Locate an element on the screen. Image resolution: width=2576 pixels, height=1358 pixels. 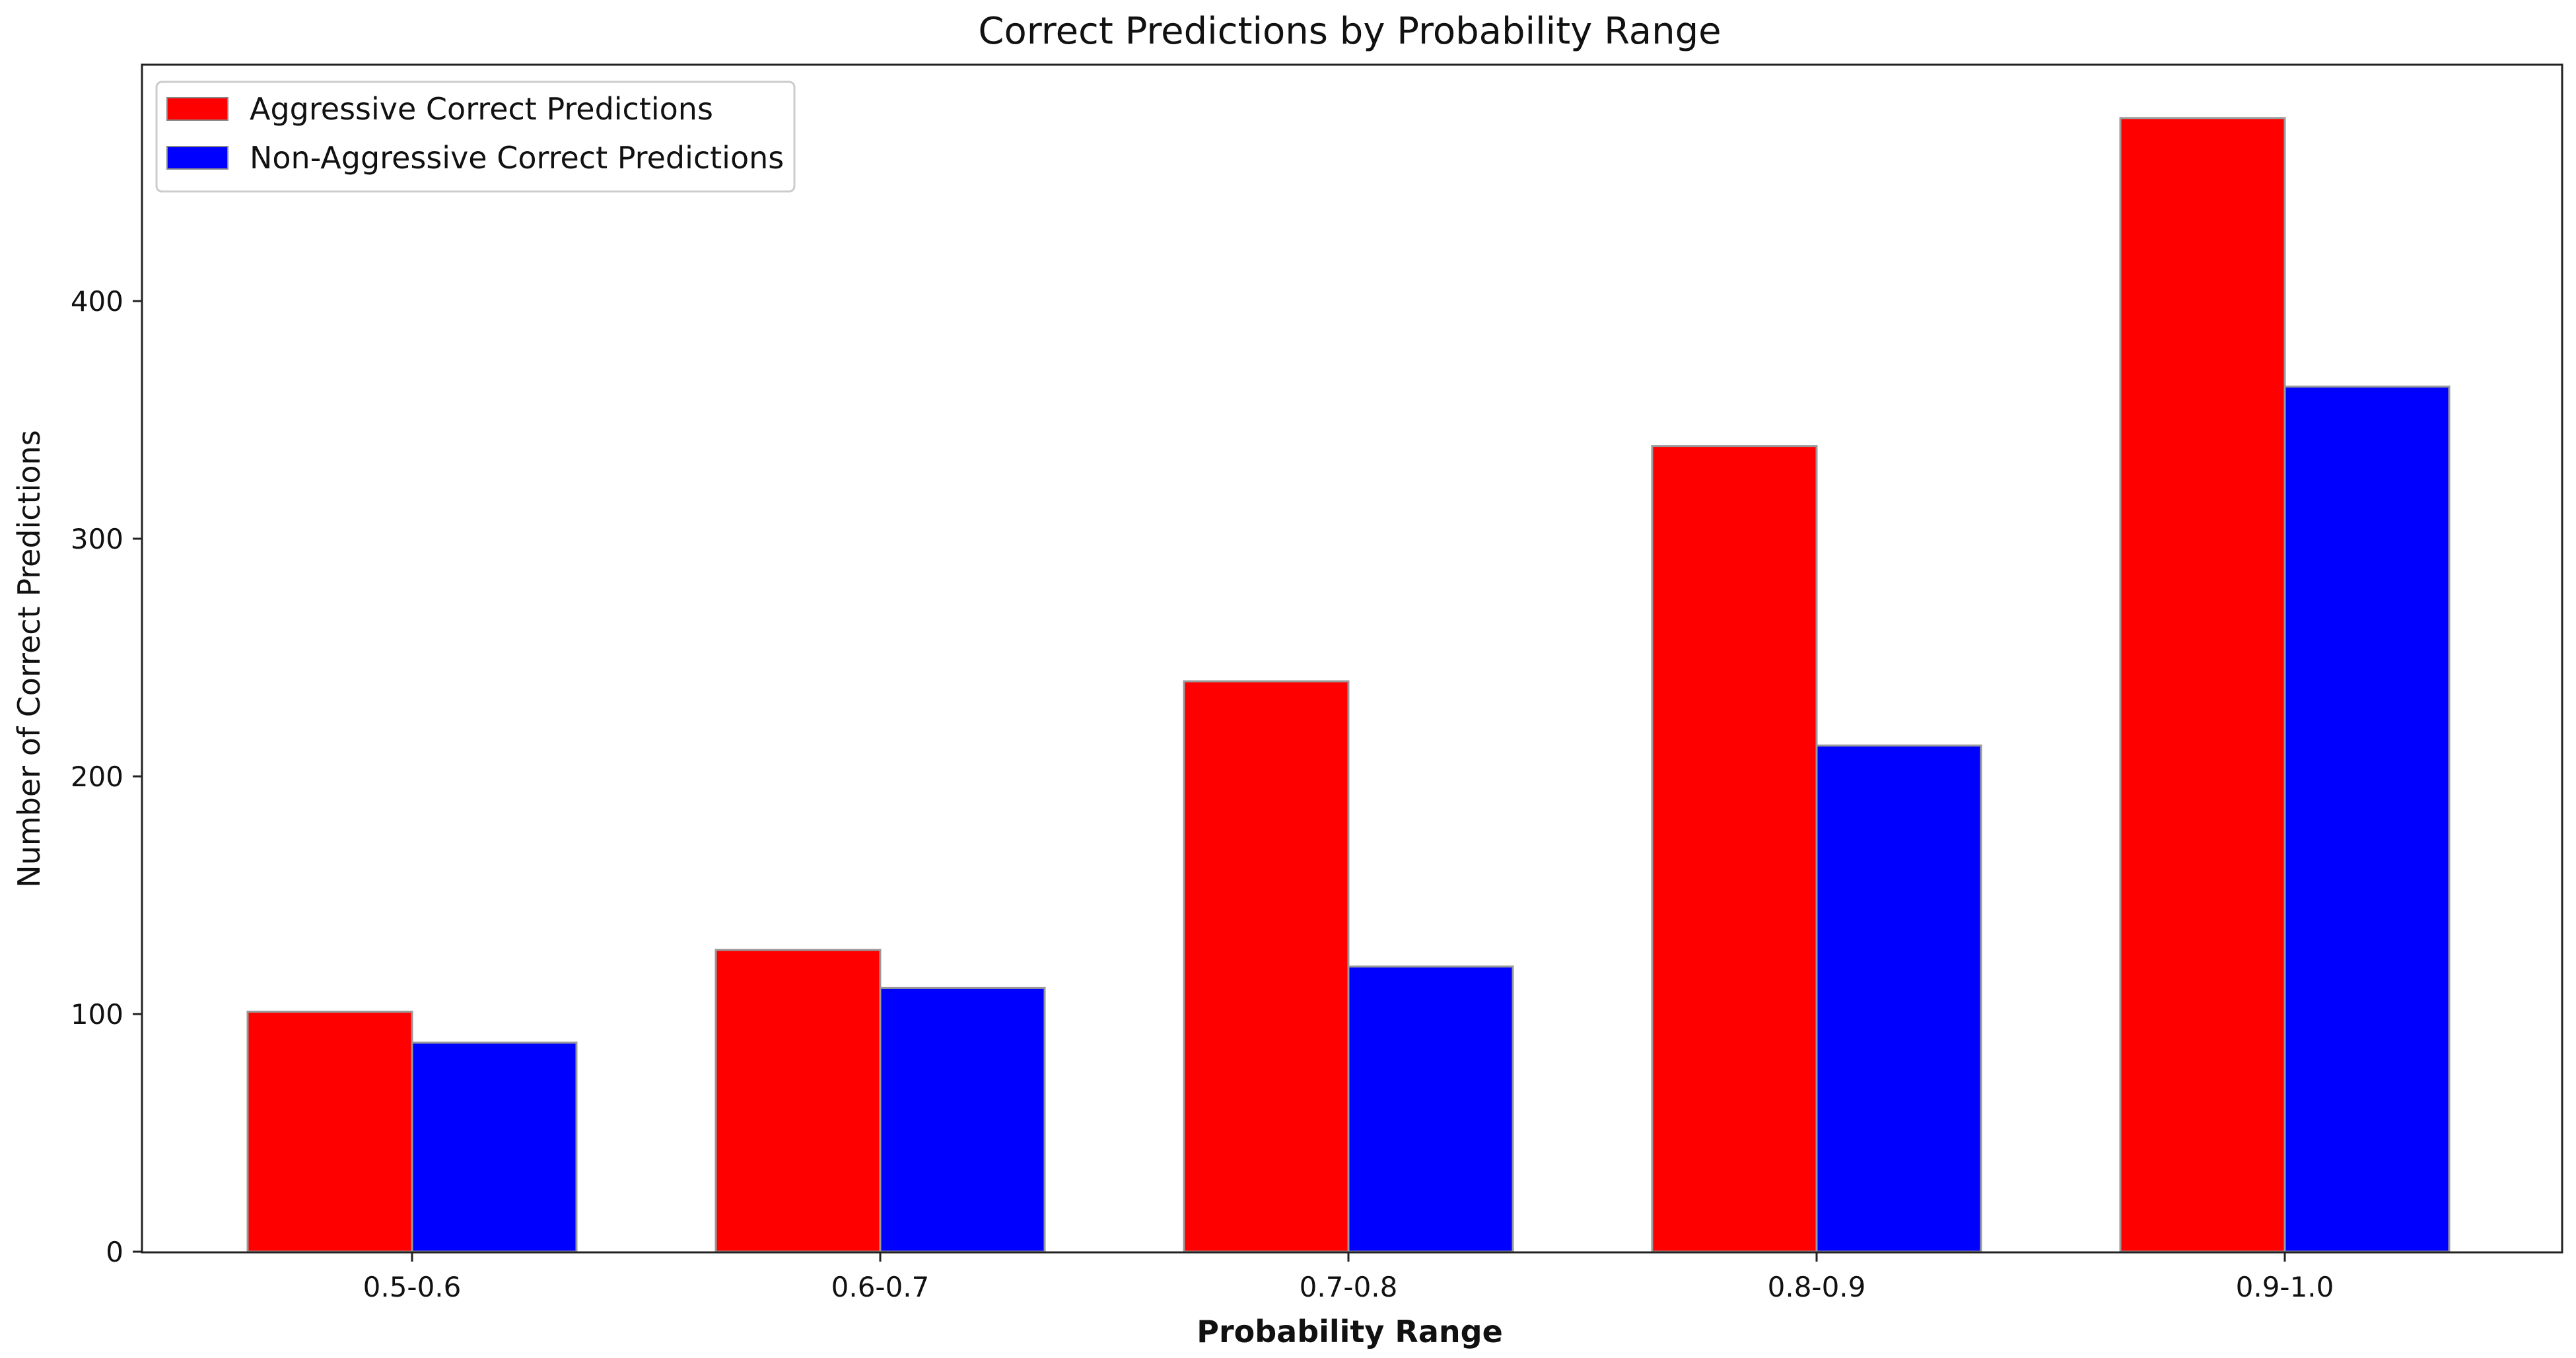
y-tick-label: 400 is located at coordinates (97, 301).